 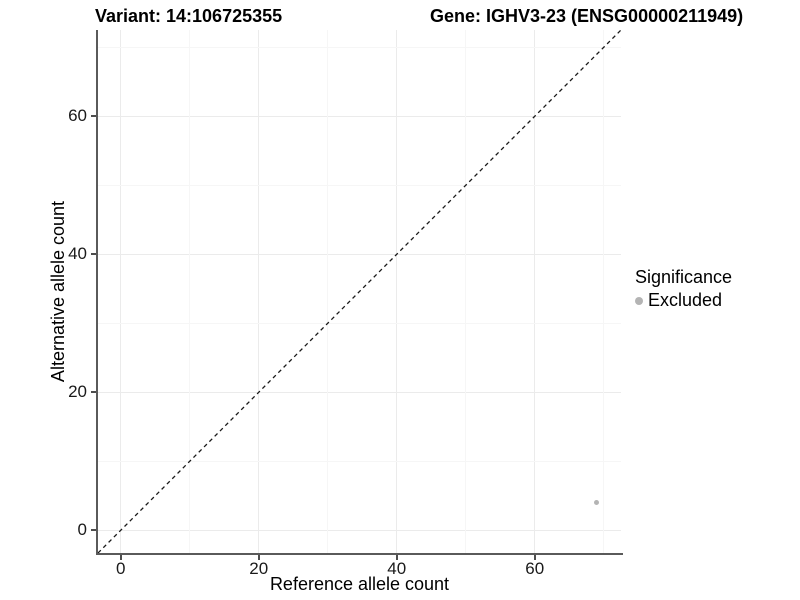 I want to click on x-axis-line, so click(x=359, y=554).